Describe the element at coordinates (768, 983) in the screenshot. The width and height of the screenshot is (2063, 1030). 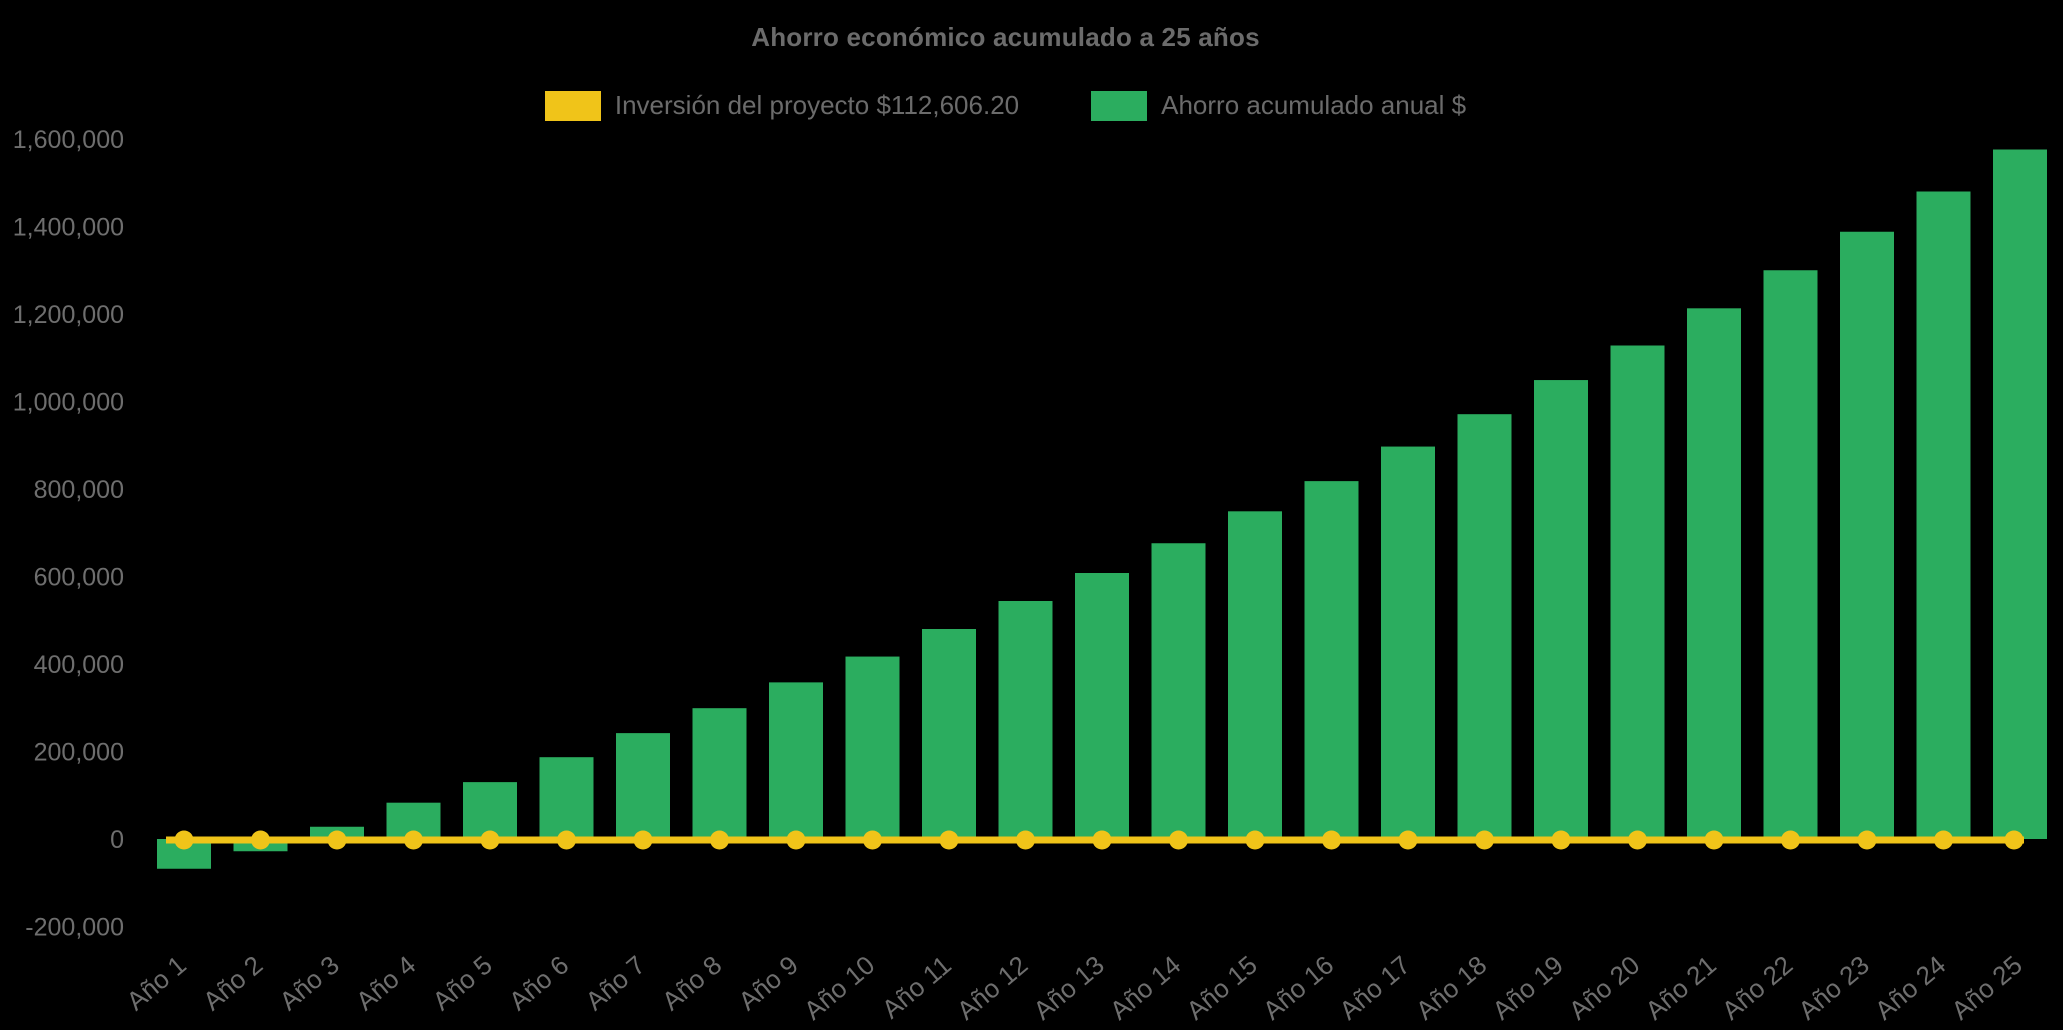
I see `x-label-year-9: Año 9` at that location.